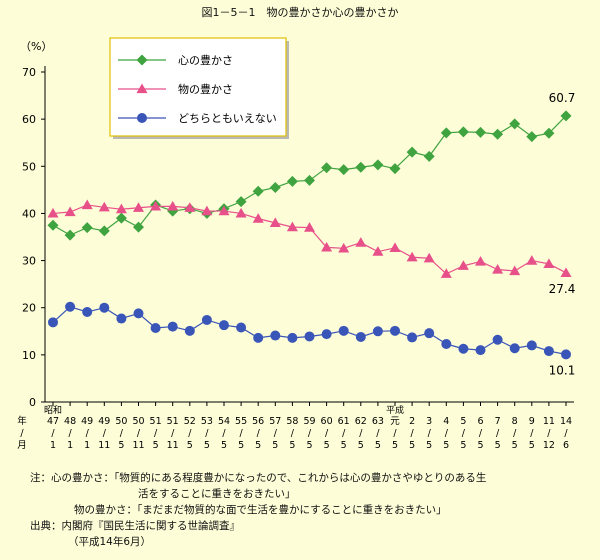 This screenshot has height=560, width=600. I want to click on x-tick-label-year: 9, so click(532, 421).